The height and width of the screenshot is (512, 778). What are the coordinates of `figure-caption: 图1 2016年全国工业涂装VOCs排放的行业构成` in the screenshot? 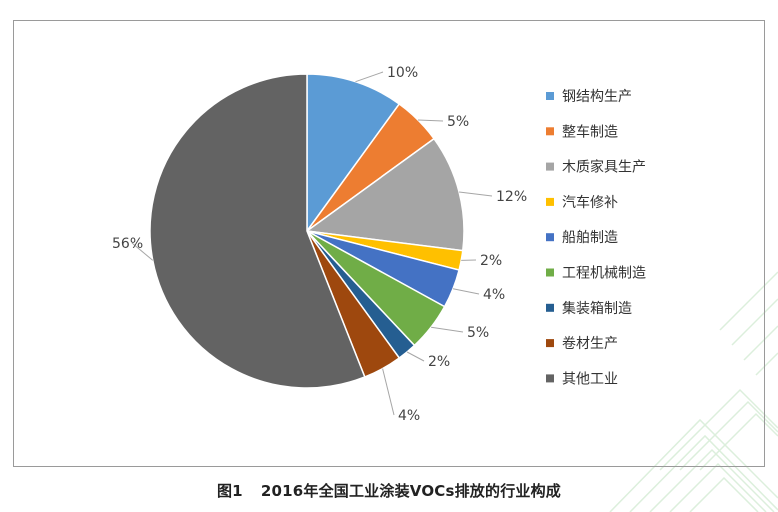 It's located at (389, 490).